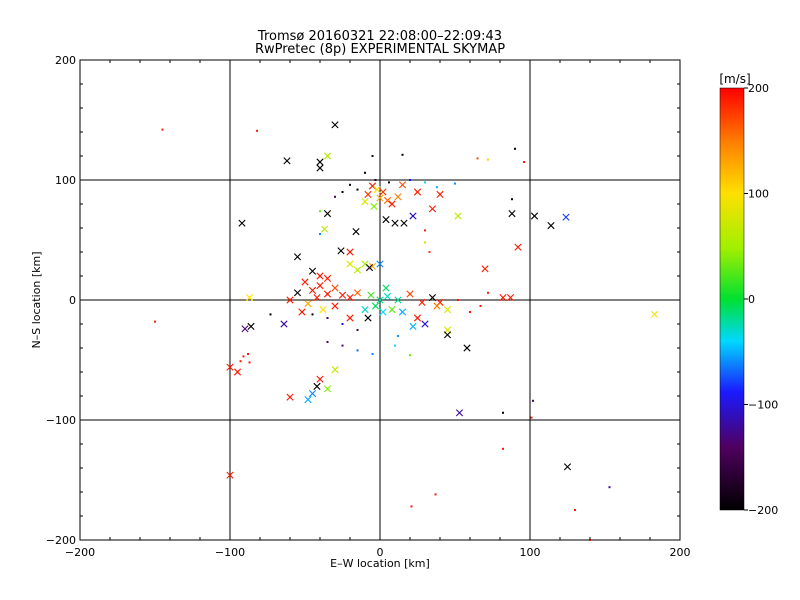 The image size is (800, 600). I want to click on y-axis-label: N–S location [km], so click(36, 299).